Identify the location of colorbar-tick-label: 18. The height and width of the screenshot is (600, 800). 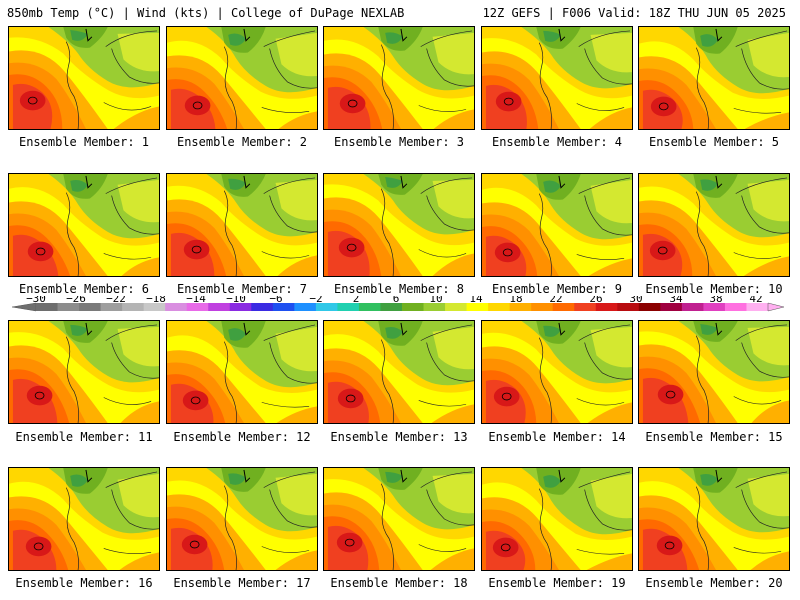
(515, 300).